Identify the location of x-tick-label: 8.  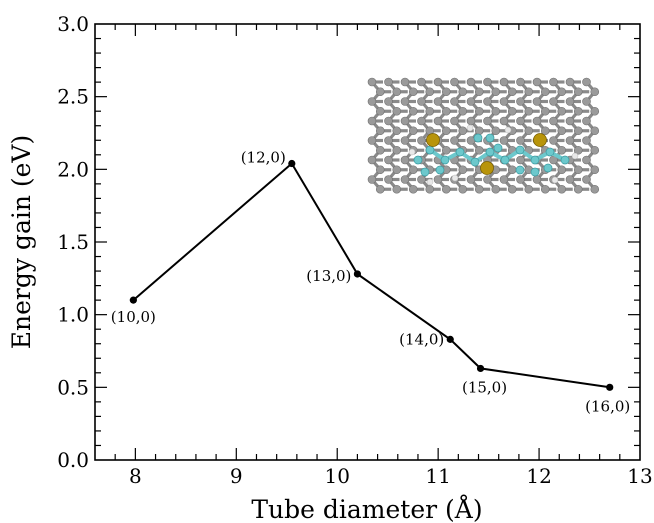
(135, 476).